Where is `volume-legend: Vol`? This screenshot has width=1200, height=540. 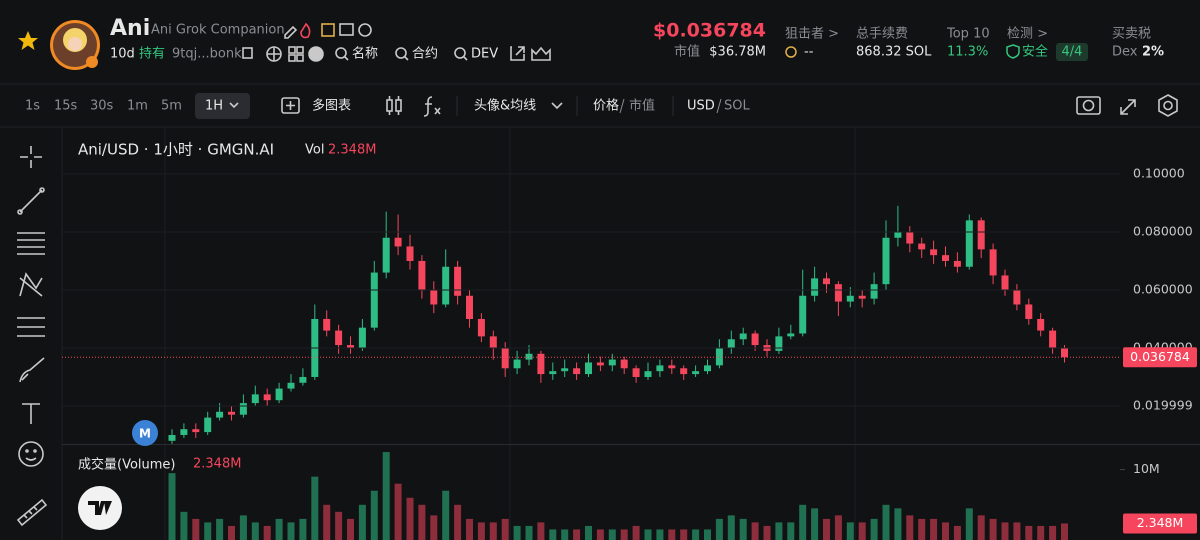
volume-legend: Vol is located at coordinates (314, 150).